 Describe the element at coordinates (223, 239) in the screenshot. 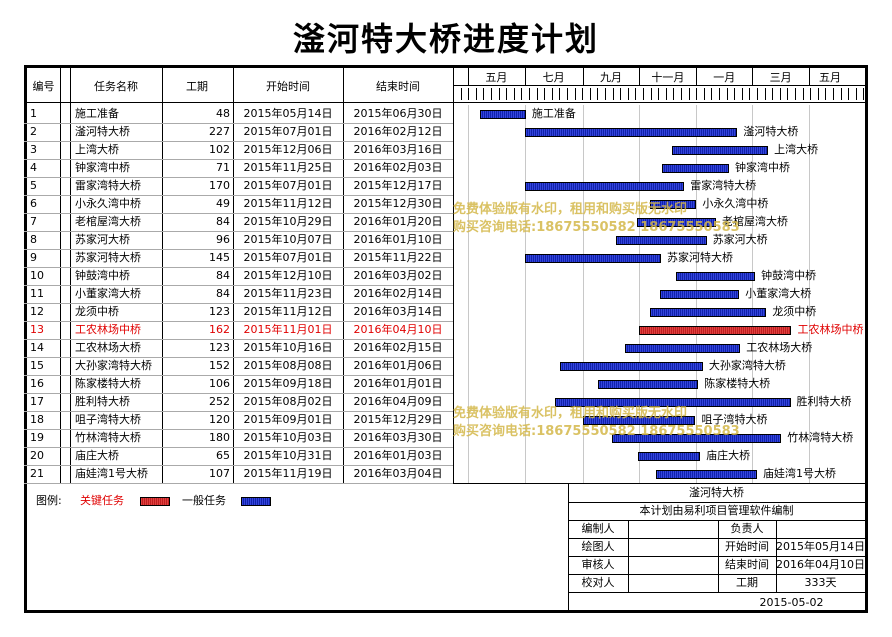

I see `task-duration: 96` at that location.